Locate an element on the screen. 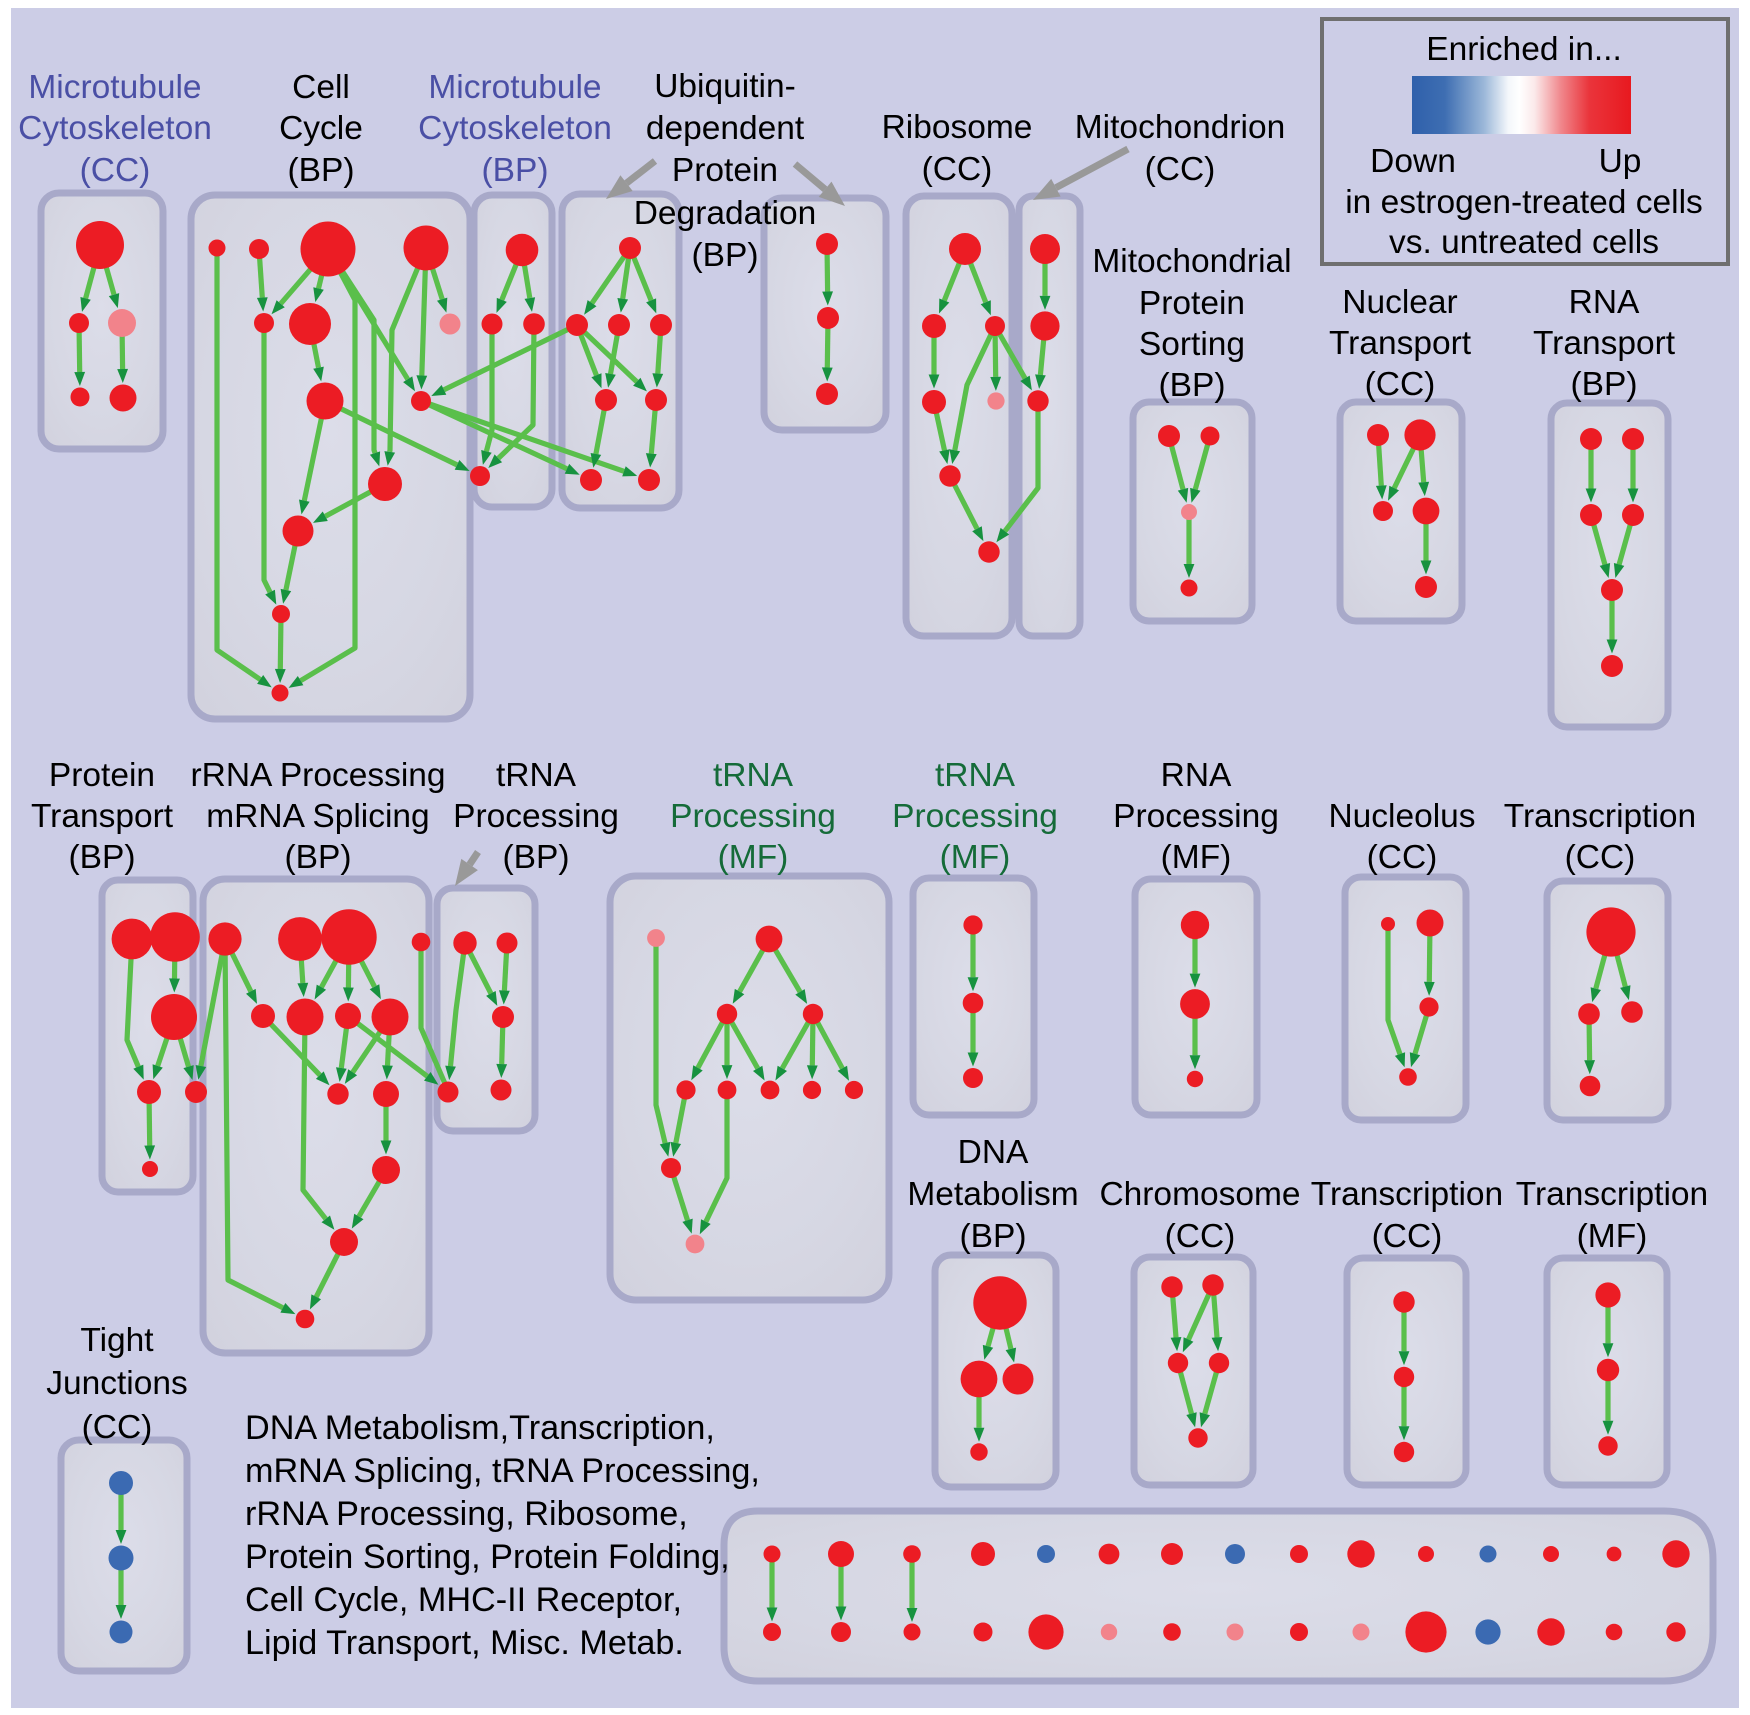 The width and height of the screenshot is (1750, 1715). svg-text: in estrogen-treated cells is located at coordinates (1524, 202).